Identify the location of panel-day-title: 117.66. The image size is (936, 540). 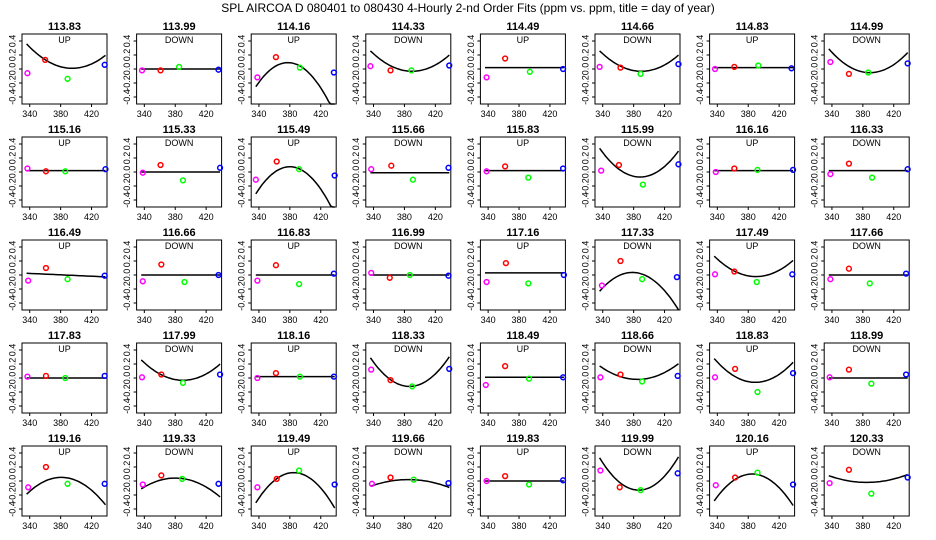
(866, 233).